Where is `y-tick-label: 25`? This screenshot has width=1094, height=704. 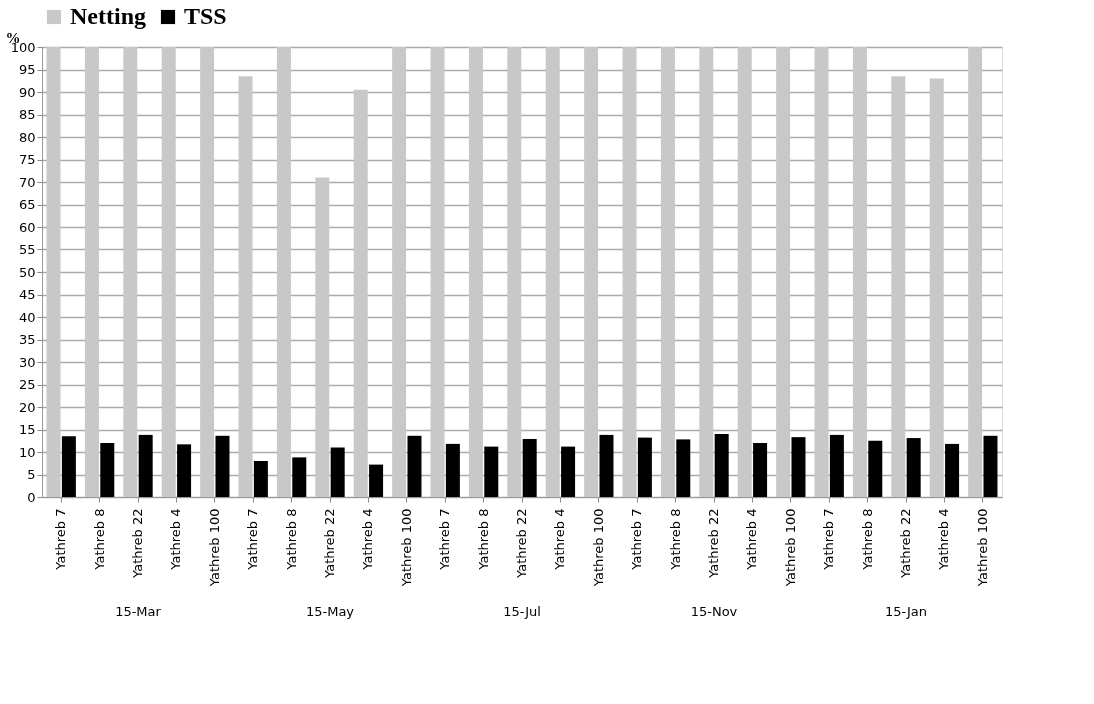 y-tick-label: 25 is located at coordinates (27, 384).